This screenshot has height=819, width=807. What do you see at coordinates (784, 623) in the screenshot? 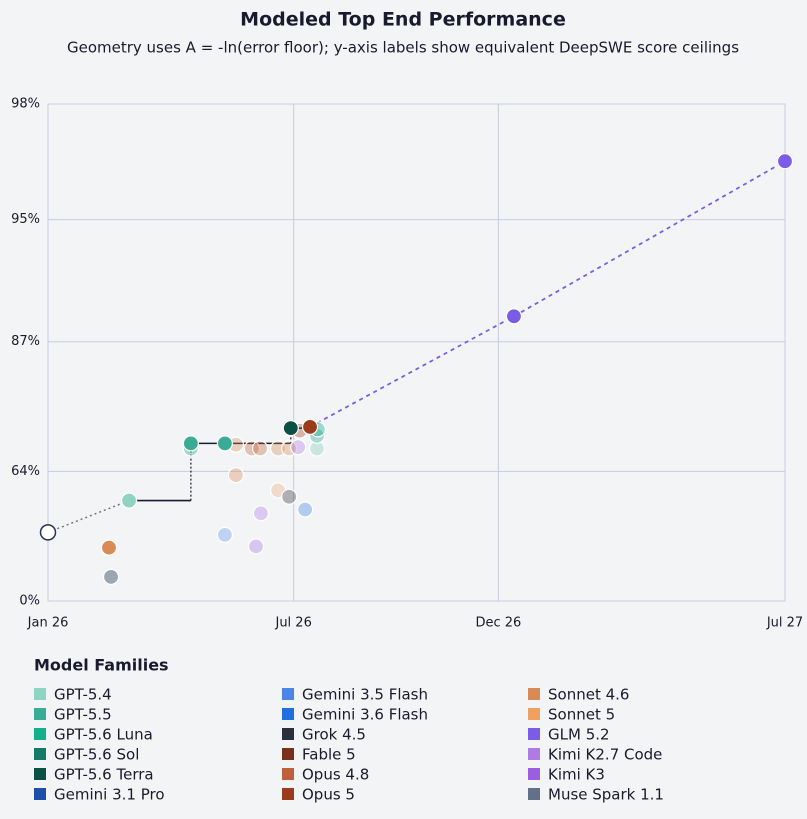
I see `x-tick-label: Jul 27` at bounding box center [784, 623].